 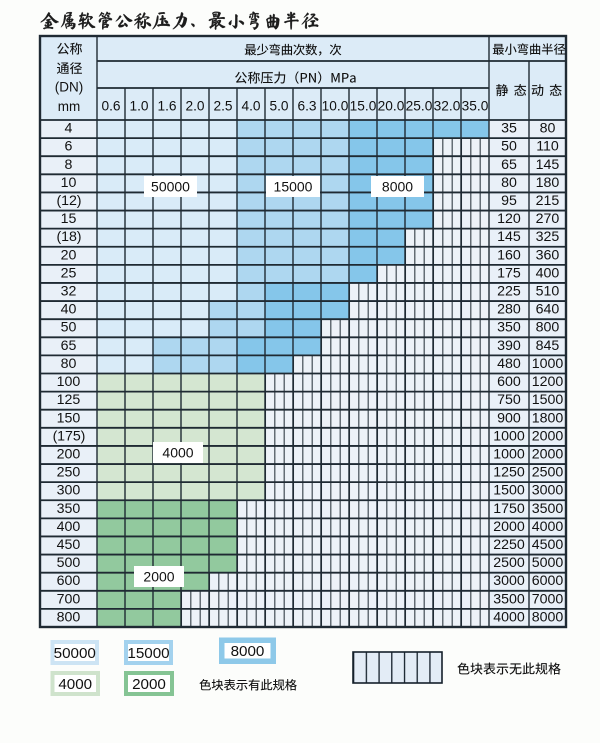 What do you see at coordinates (548, 382) in the screenshot?
I see `svg-text: 1200` at bounding box center [548, 382].